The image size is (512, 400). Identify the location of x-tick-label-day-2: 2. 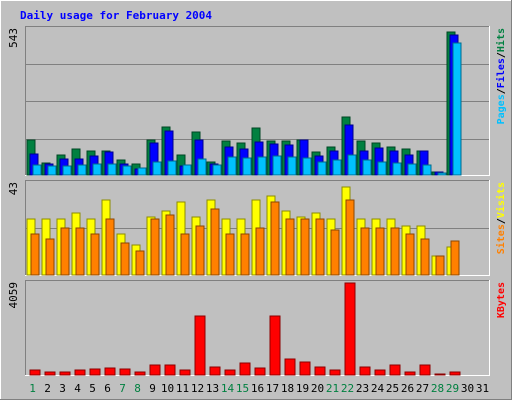
(47, 388).